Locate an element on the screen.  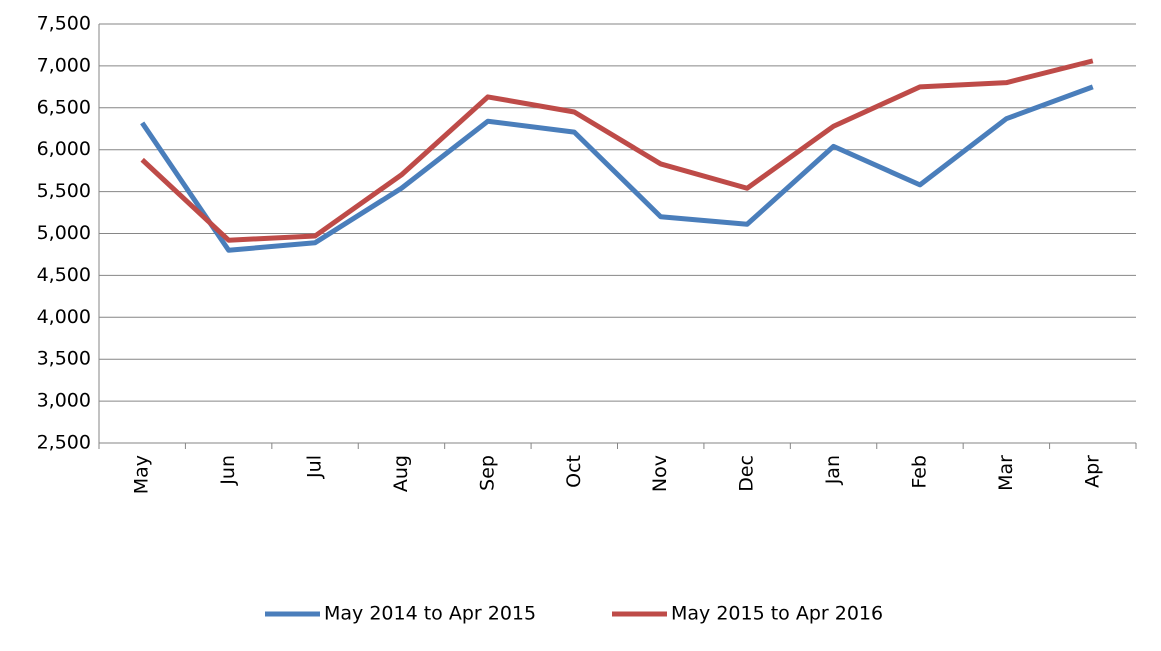
x-tick-label: Mar is located at coordinates (1006, 473).